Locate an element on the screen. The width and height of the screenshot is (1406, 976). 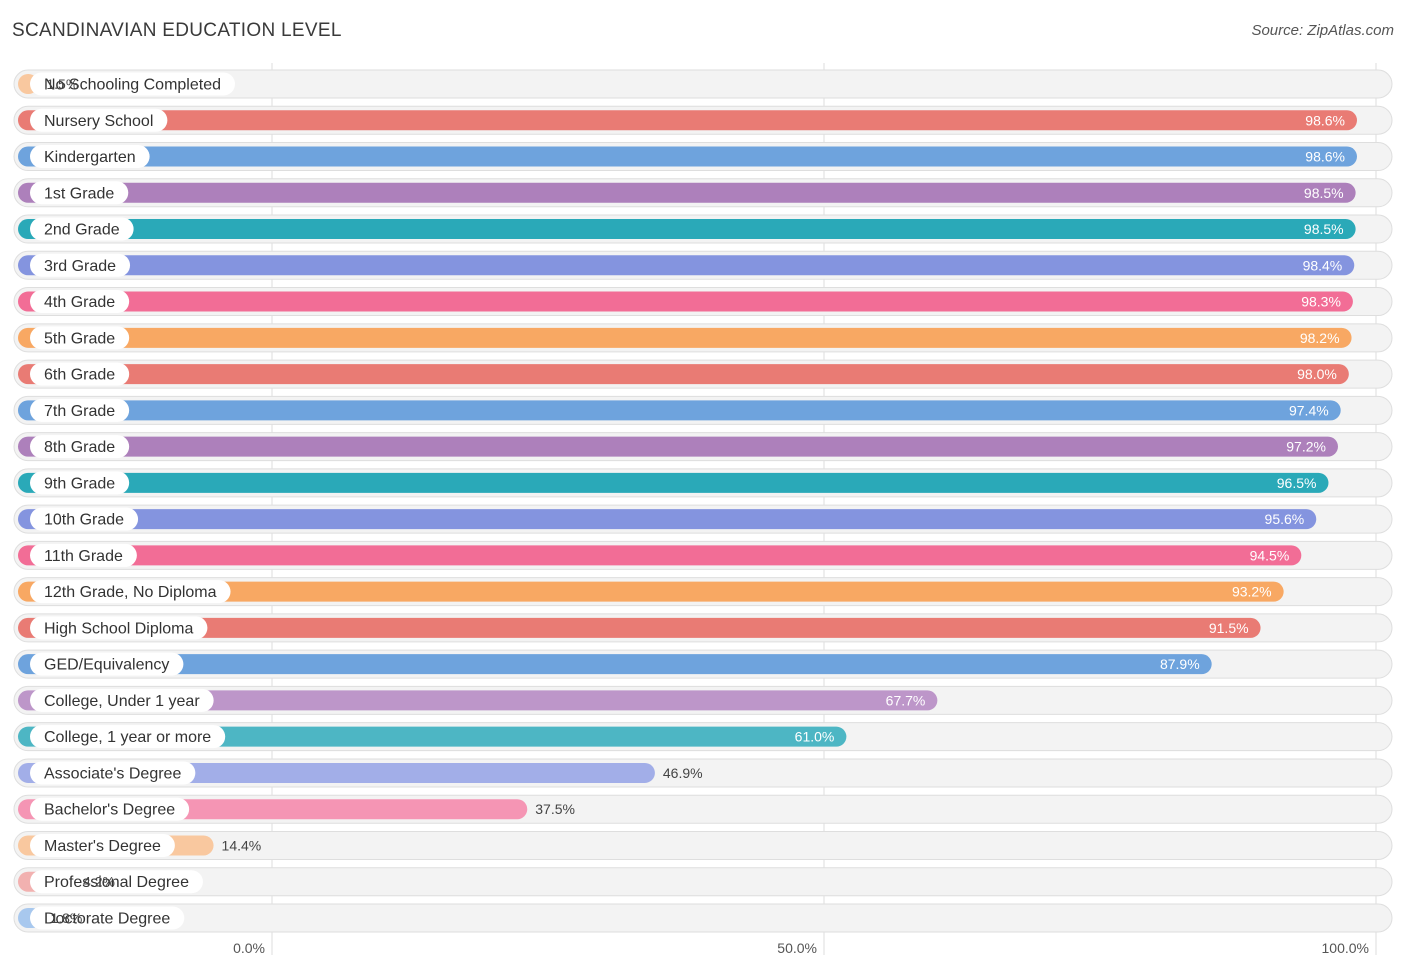
value-label: 98.0% is located at coordinates (1317, 374).